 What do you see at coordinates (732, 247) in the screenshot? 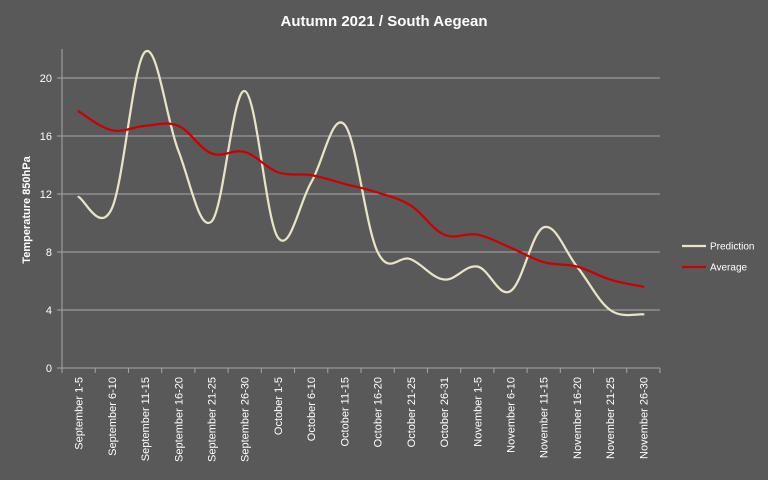
I see `legend-label-prediction: Prediction` at bounding box center [732, 247].